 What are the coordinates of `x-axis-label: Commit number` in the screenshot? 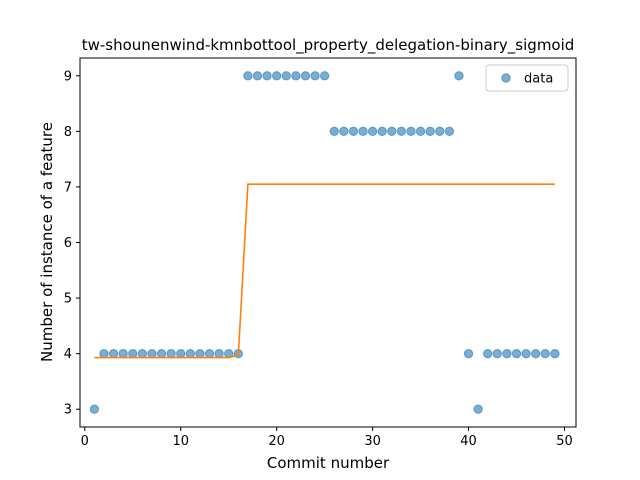 It's located at (328, 463).